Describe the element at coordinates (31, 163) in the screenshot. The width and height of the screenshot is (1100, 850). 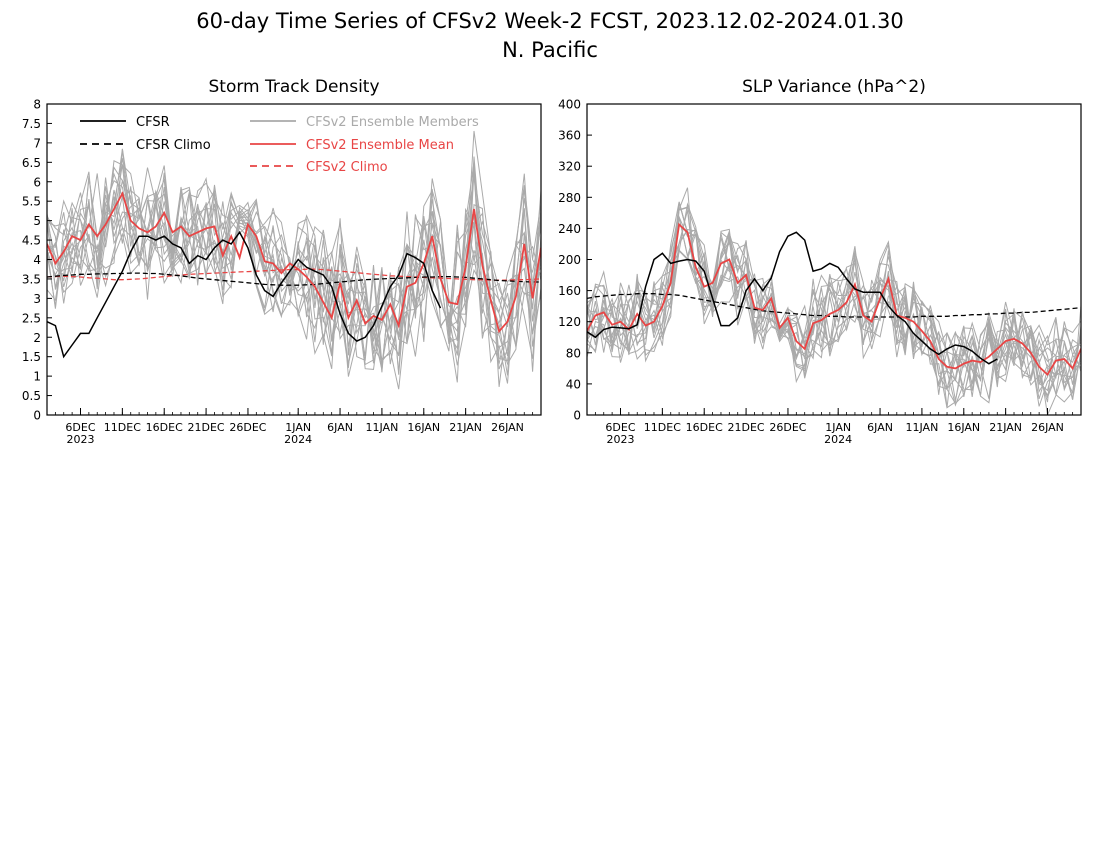
I see `y-tick-label: 6.5` at that location.